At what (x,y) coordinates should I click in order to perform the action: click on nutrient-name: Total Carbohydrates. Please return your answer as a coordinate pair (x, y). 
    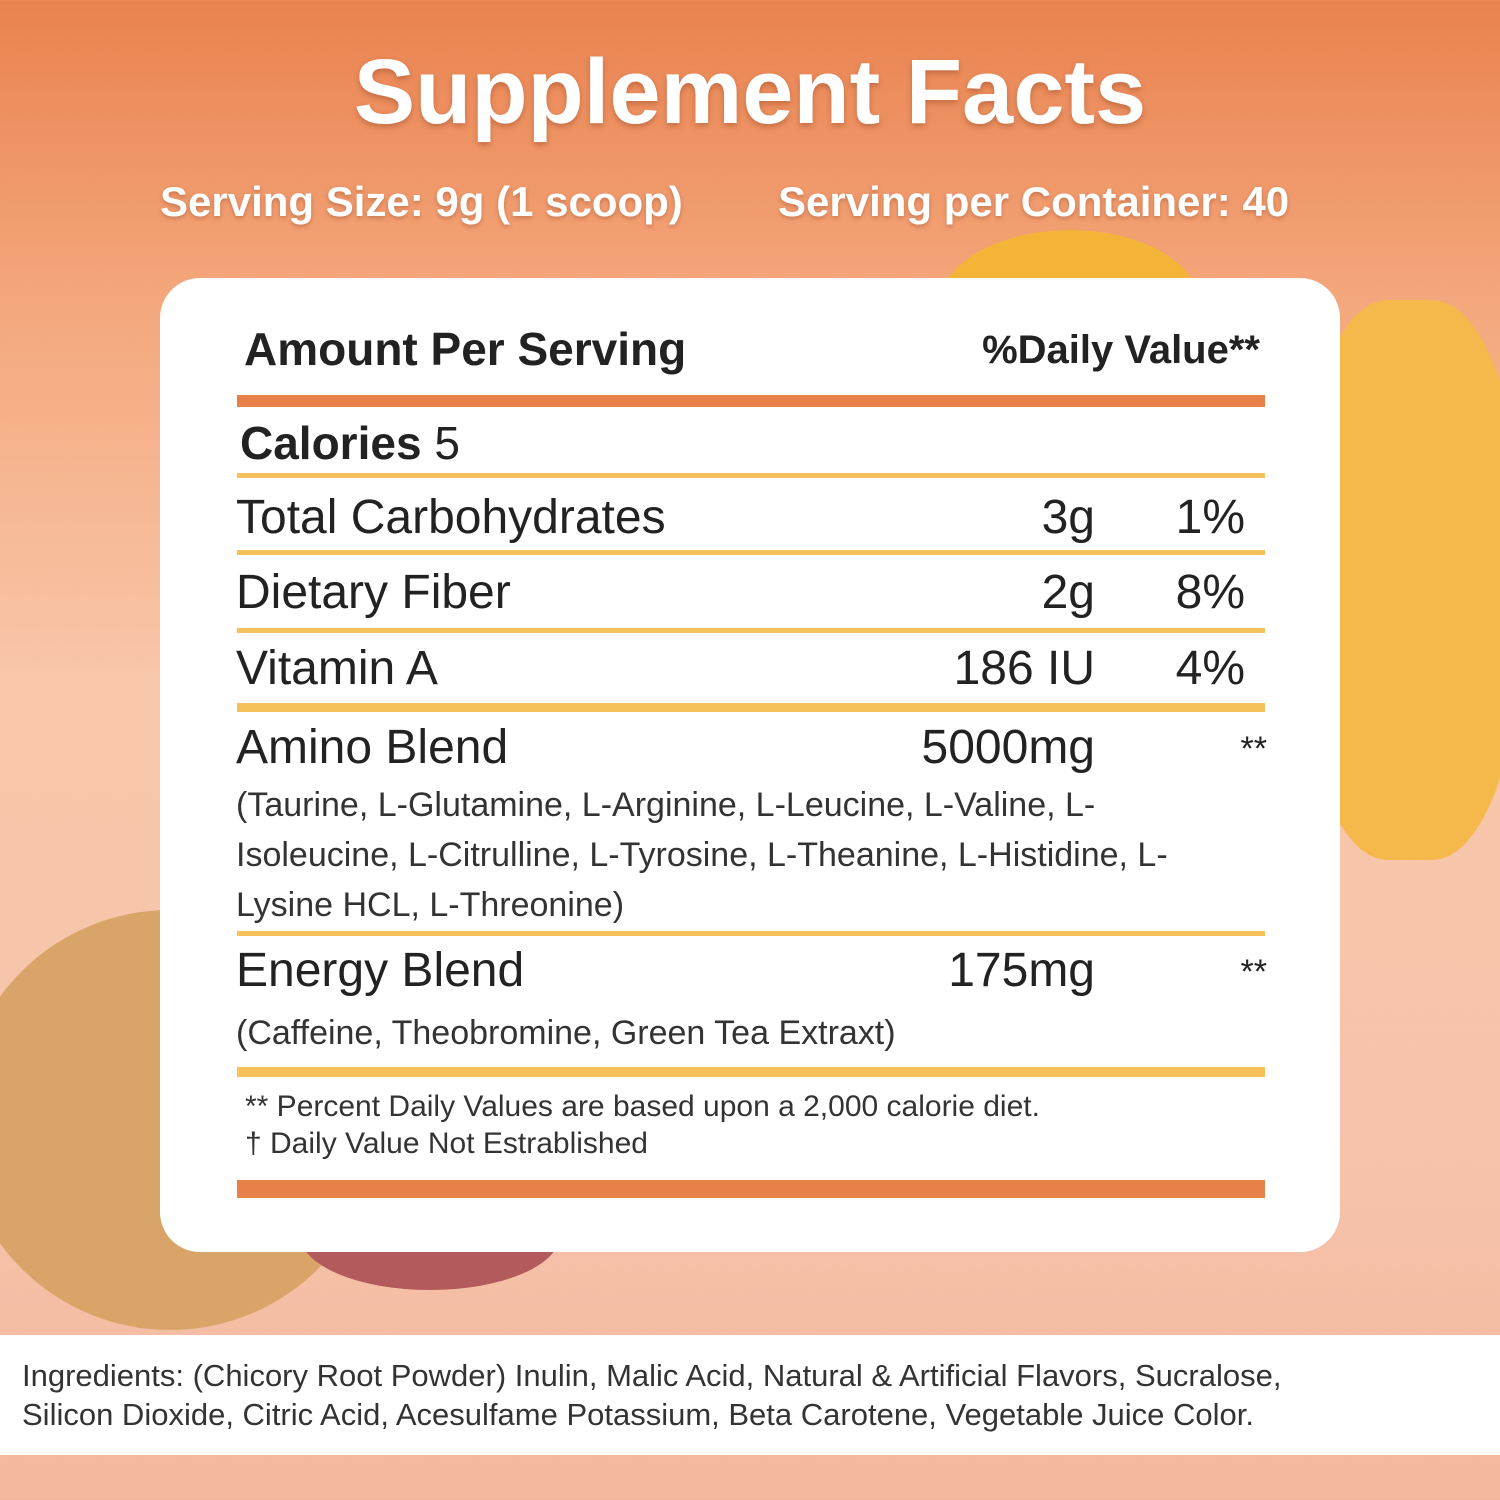
    Looking at the image, I should click on (451, 517).